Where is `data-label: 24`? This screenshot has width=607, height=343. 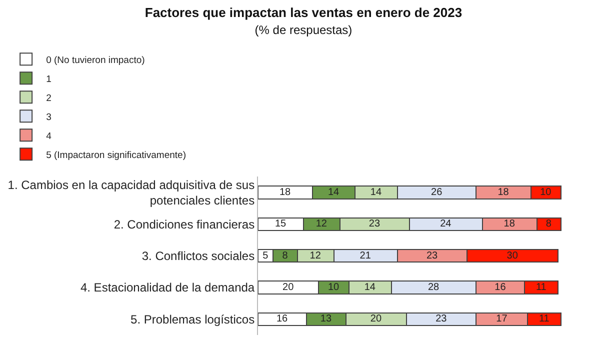 data-label: 24 is located at coordinates (446, 224).